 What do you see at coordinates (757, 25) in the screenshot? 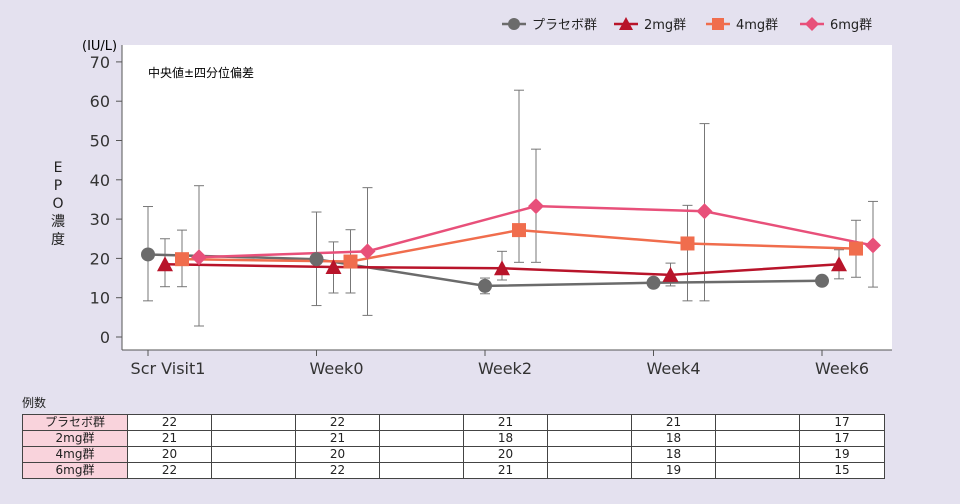
I see `legend-label: 4mg群` at bounding box center [757, 25].